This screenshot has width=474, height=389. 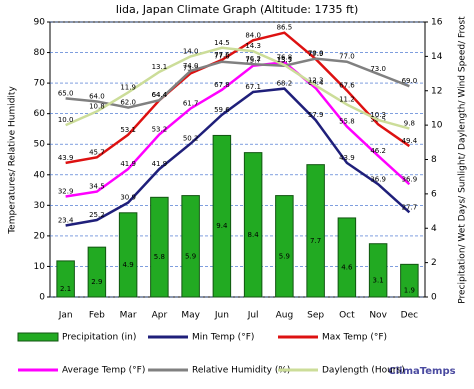 I want to click on line-value-label: 36.9, so click(x=410, y=179).